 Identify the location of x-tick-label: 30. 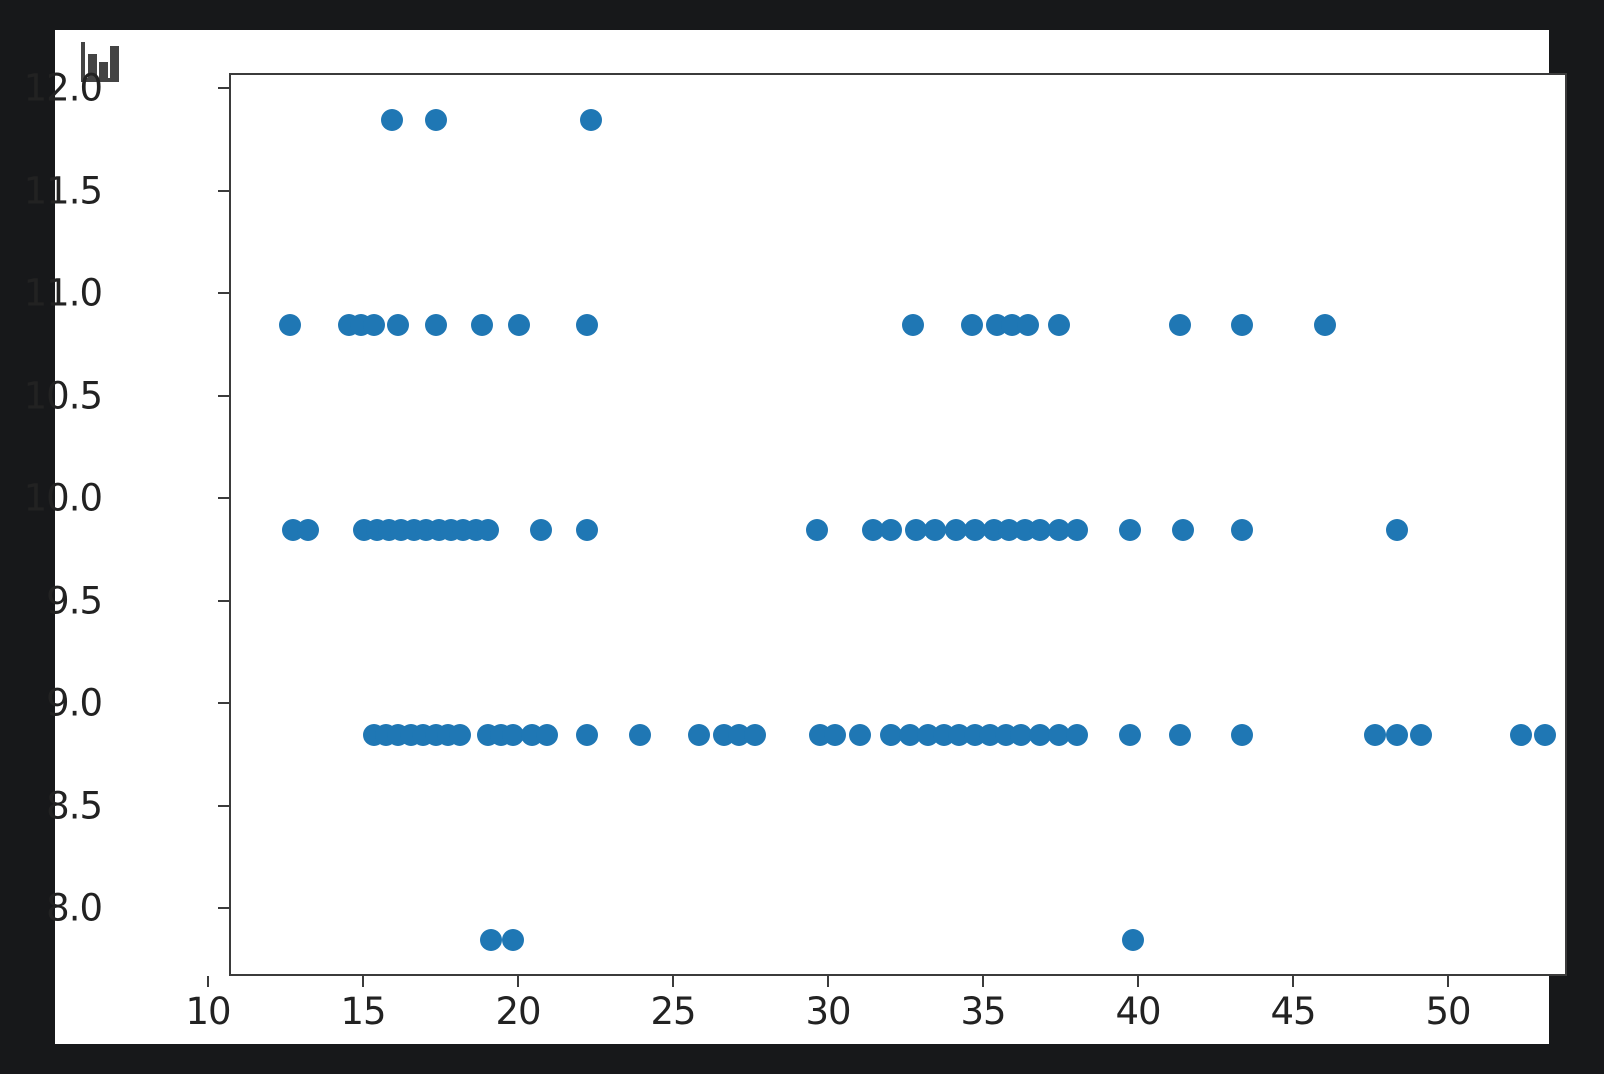
(828, 1011).